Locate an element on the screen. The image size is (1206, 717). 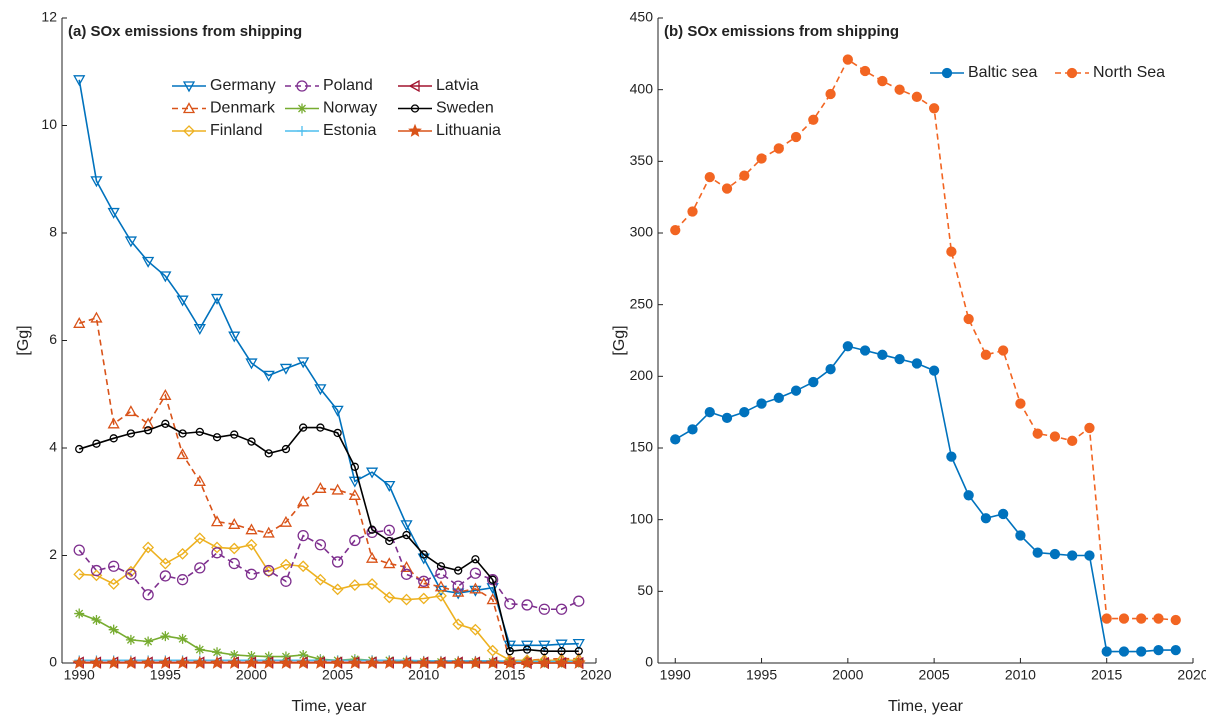
chart-title: (a) SOx emissions from shipping is located at coordinates (185, 31).